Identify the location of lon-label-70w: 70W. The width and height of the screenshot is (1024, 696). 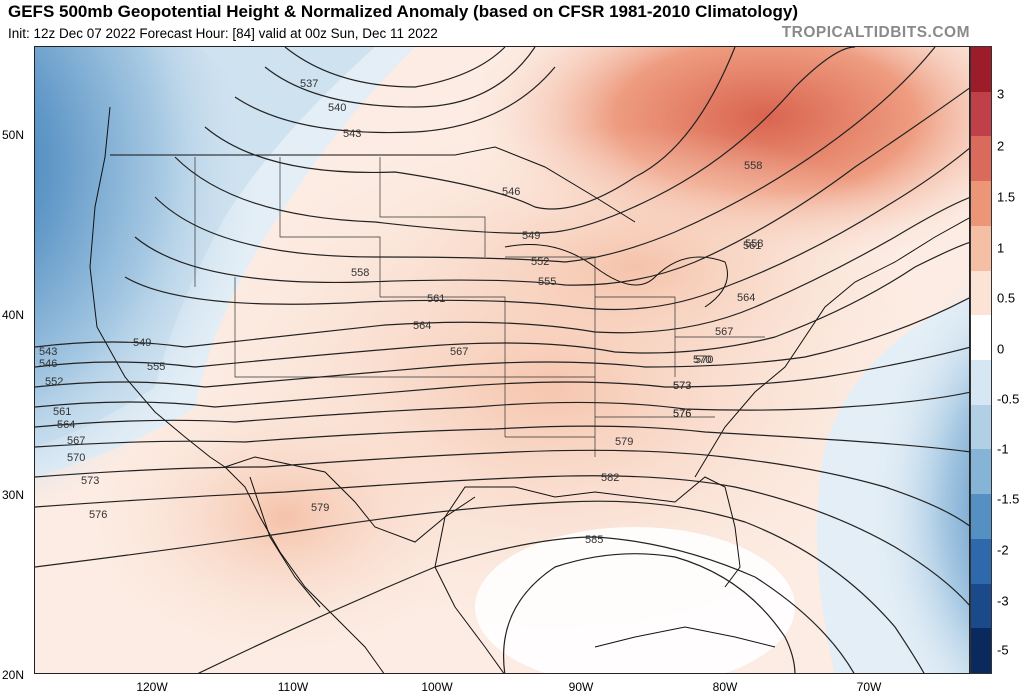
(869, 687).